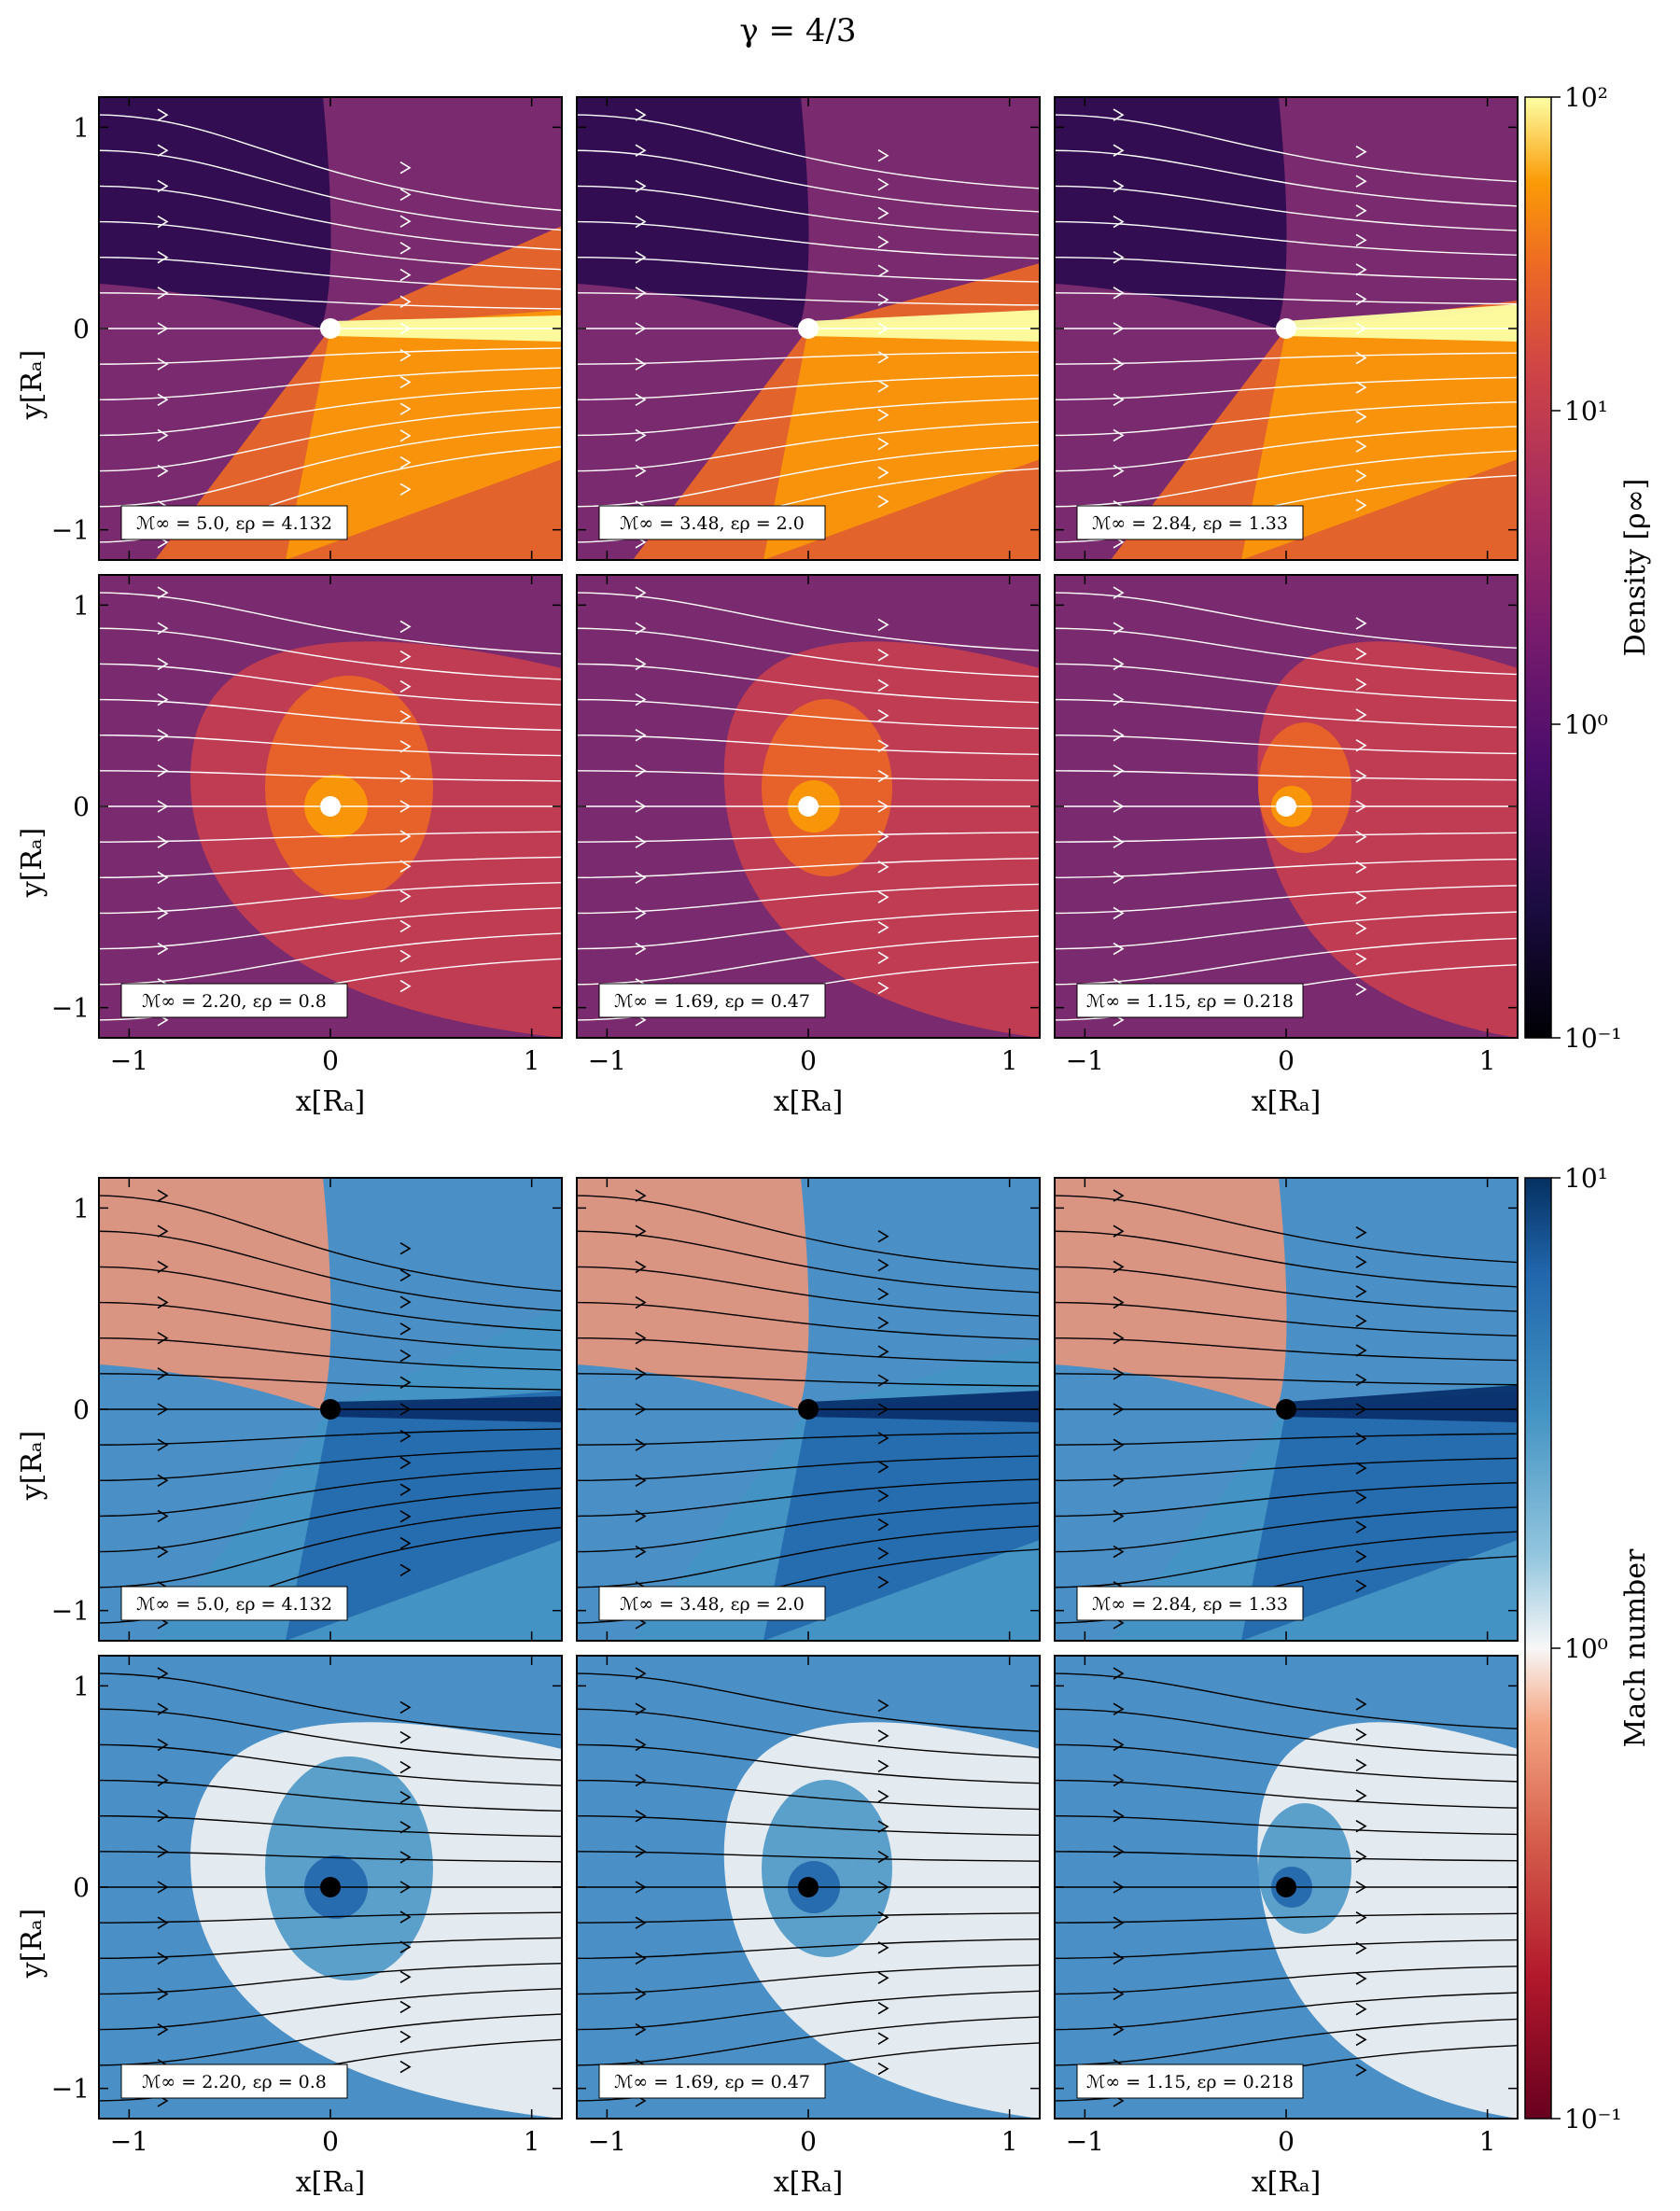  What do you see at coordinates (129, 1060) in the screenshot?
I see `x-tick-label: −1` at bounding box center [129, 1060].